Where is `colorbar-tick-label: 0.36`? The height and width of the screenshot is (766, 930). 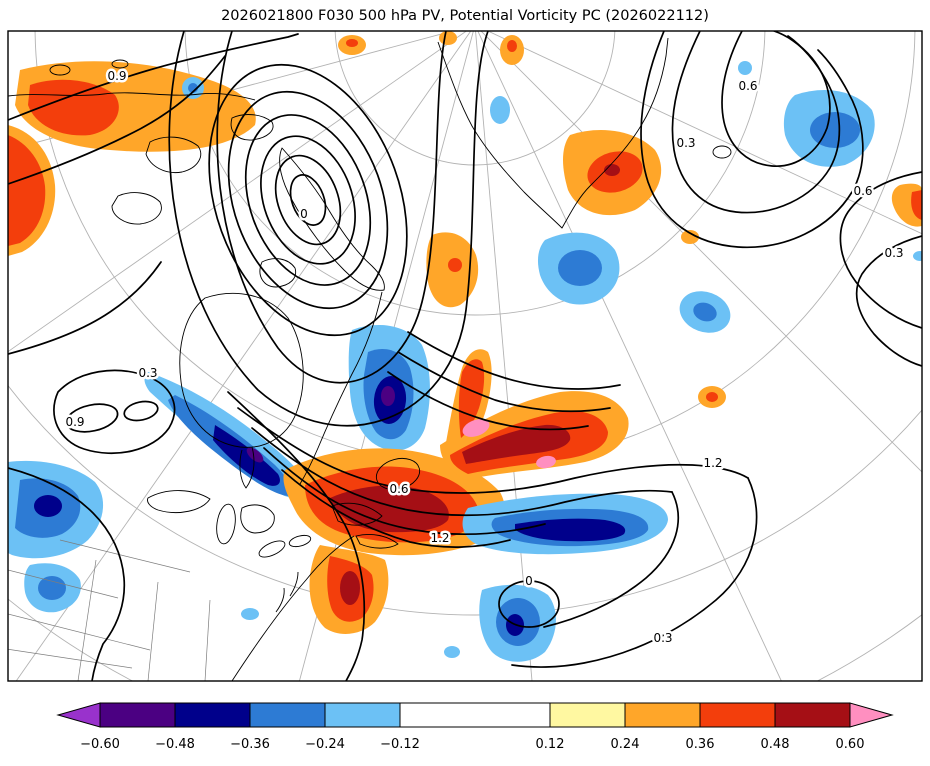 colorbar-tick-label: 0.36 is located at coordinates (700, 744).